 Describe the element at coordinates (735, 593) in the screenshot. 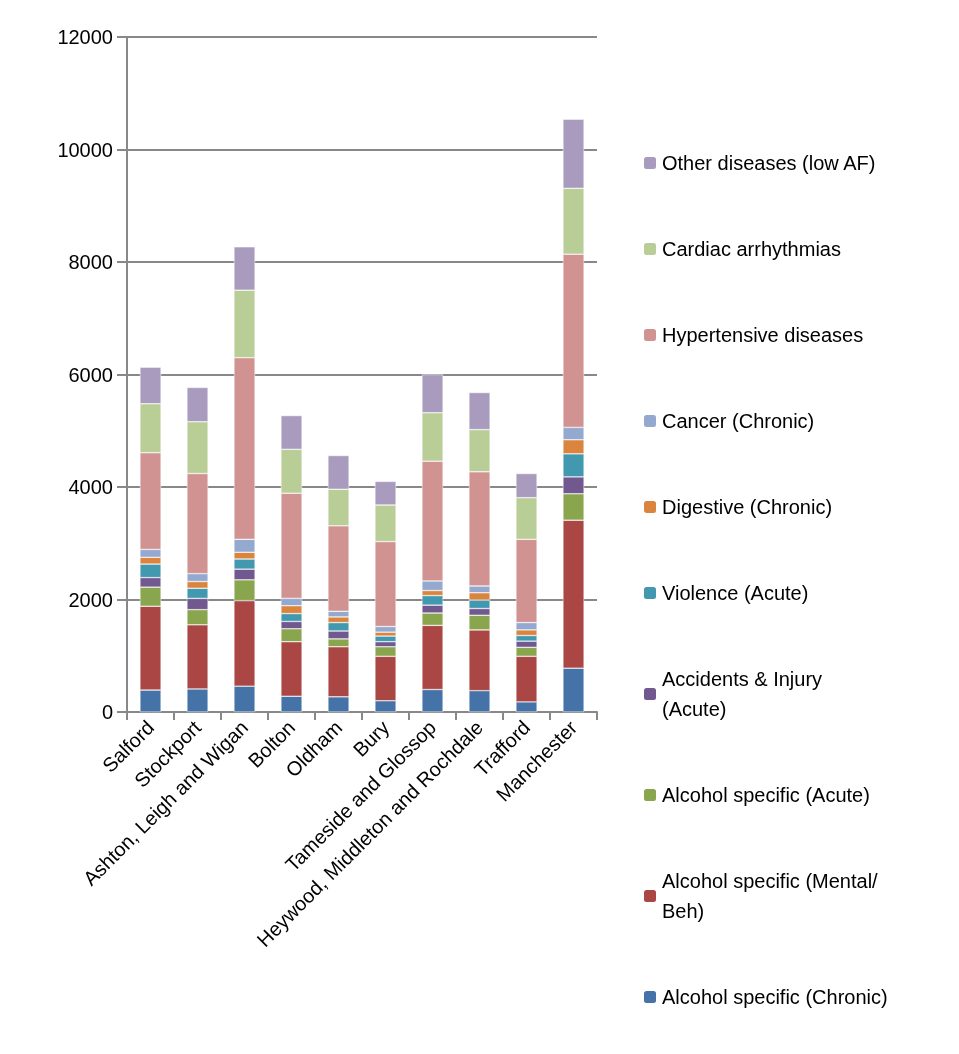

I see `legend-label: Violence (Acute)` at that location.